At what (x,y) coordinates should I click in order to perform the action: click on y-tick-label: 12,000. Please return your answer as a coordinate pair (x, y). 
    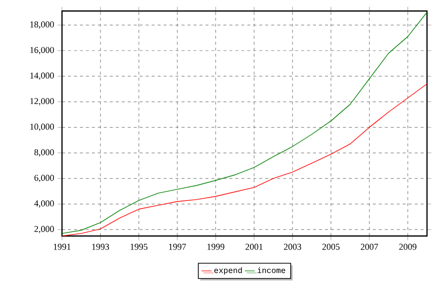
    Looking at the image, I should click on (42, 102).